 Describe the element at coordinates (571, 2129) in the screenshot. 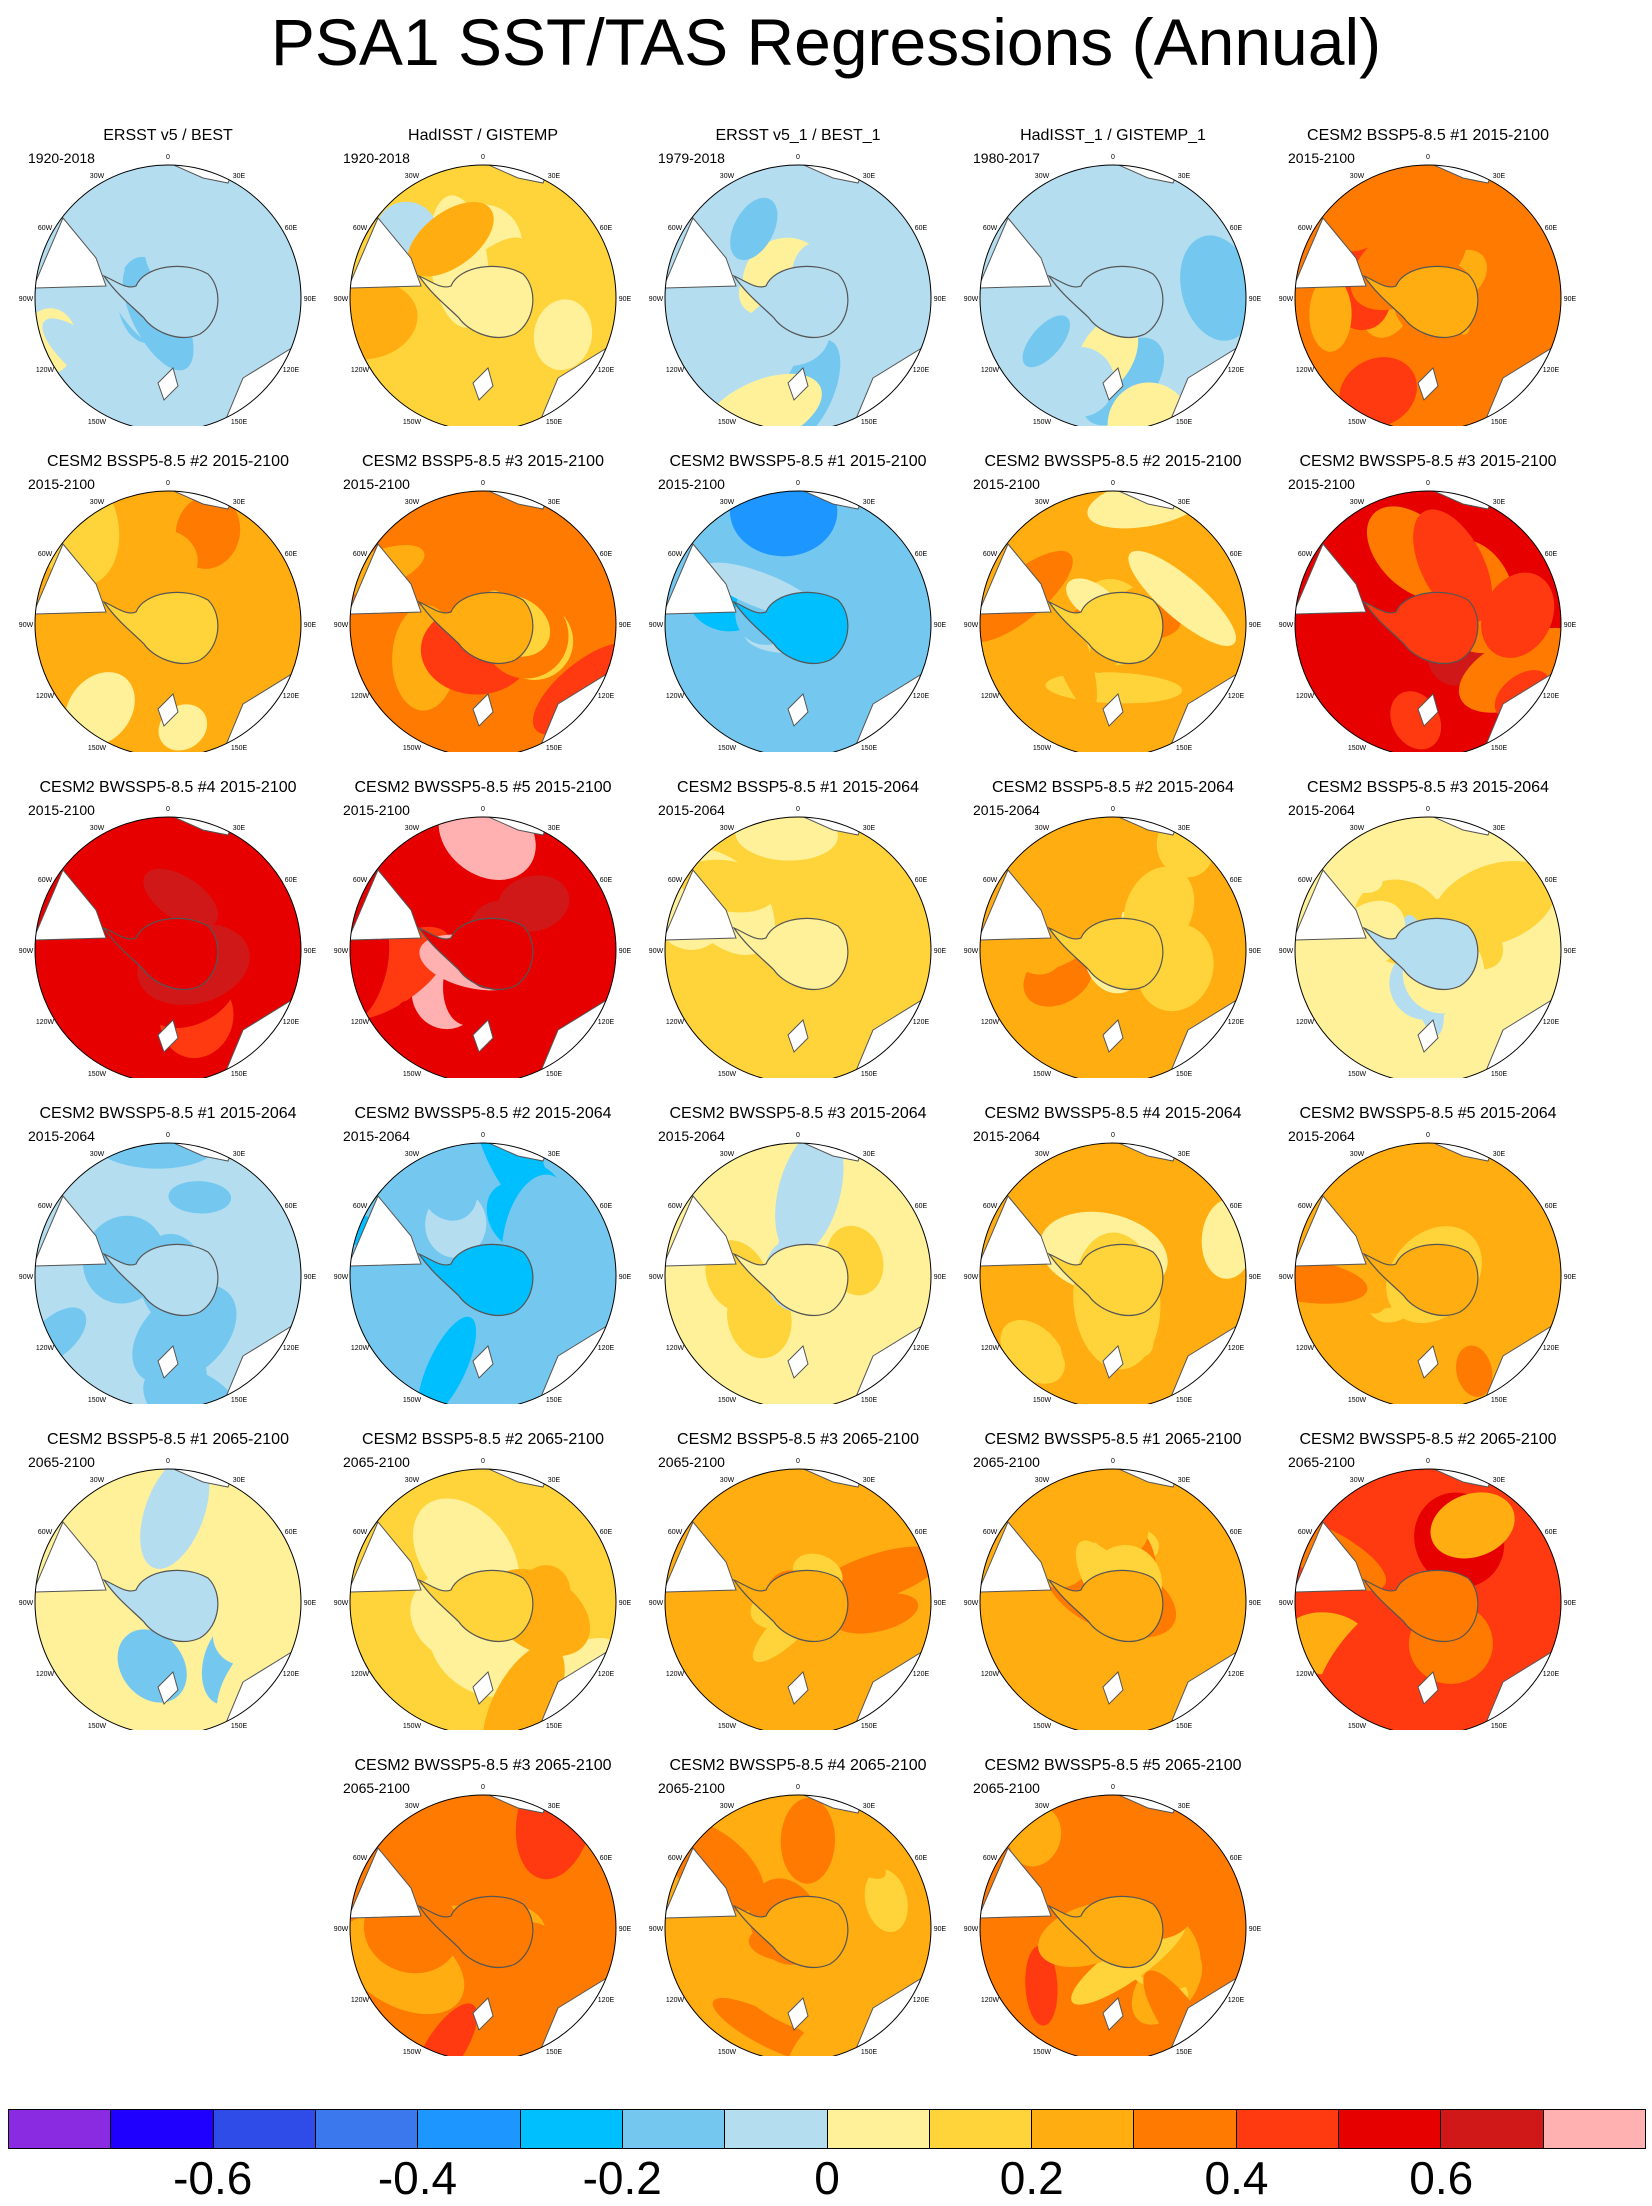

I see `colorbar-segment` at that location.